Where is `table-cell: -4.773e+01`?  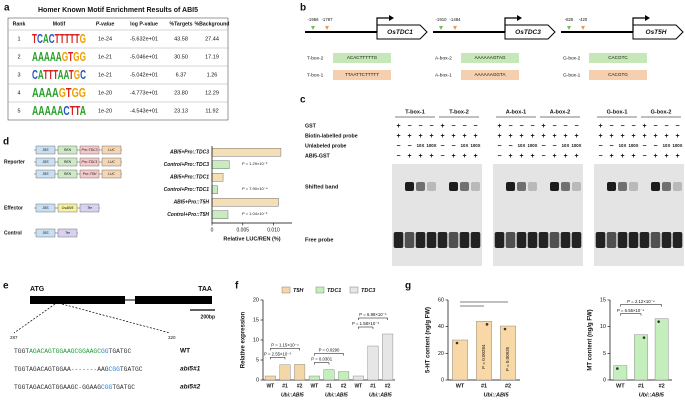 table-cell: -4.773e+01 is located at coordinates (144, 93).